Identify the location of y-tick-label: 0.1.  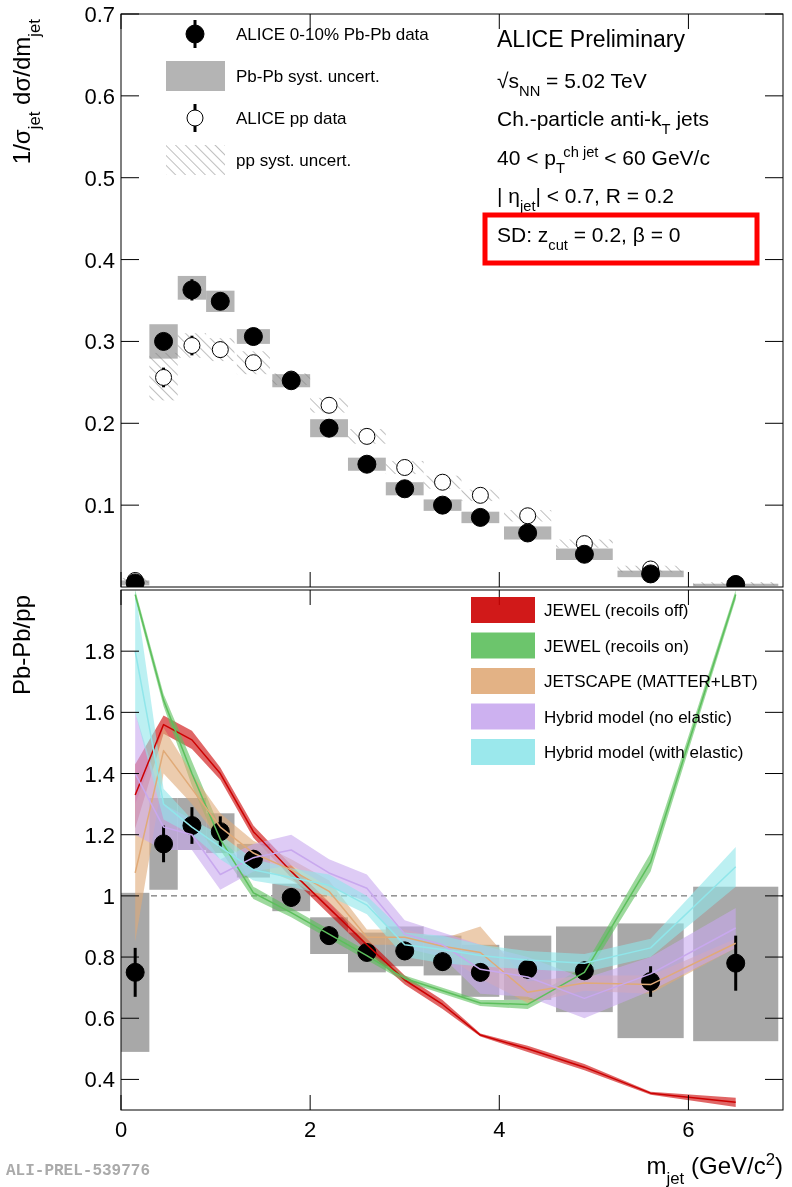
(99, 506).